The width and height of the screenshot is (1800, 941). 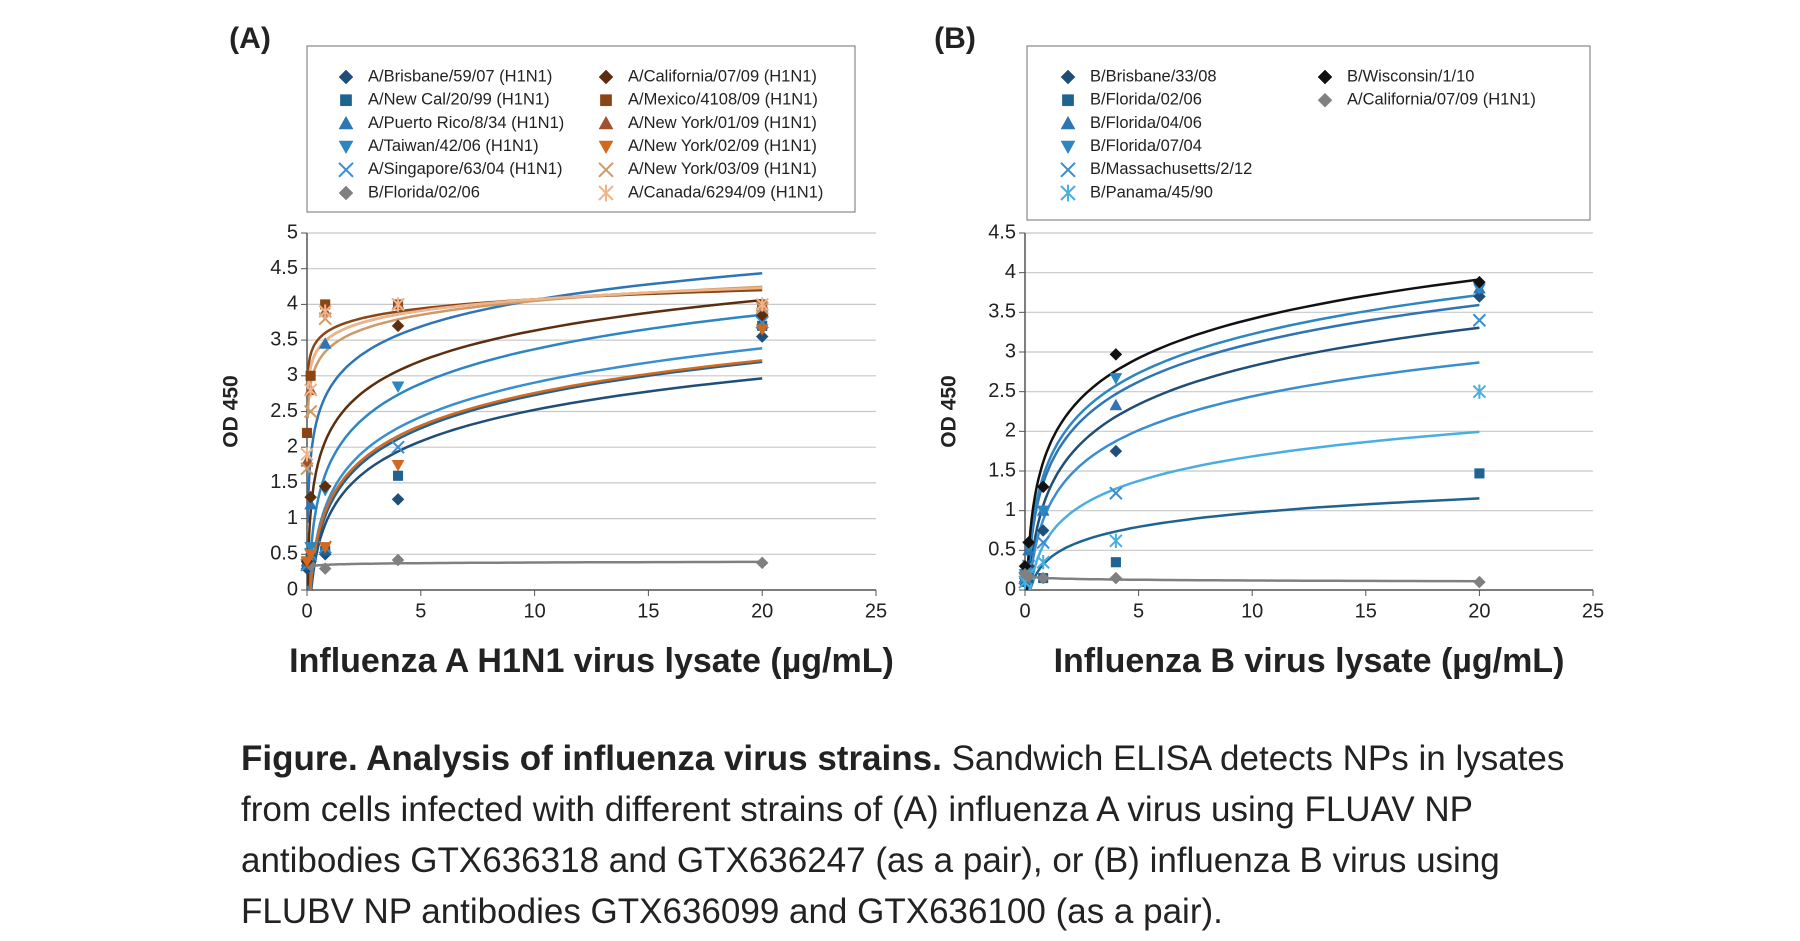 What do you see at coordinates (723, 100) in the screenshot?
I see `legend-label: A/Mexico/4108/09 (H1N1)` at bounding box center [723, 100].